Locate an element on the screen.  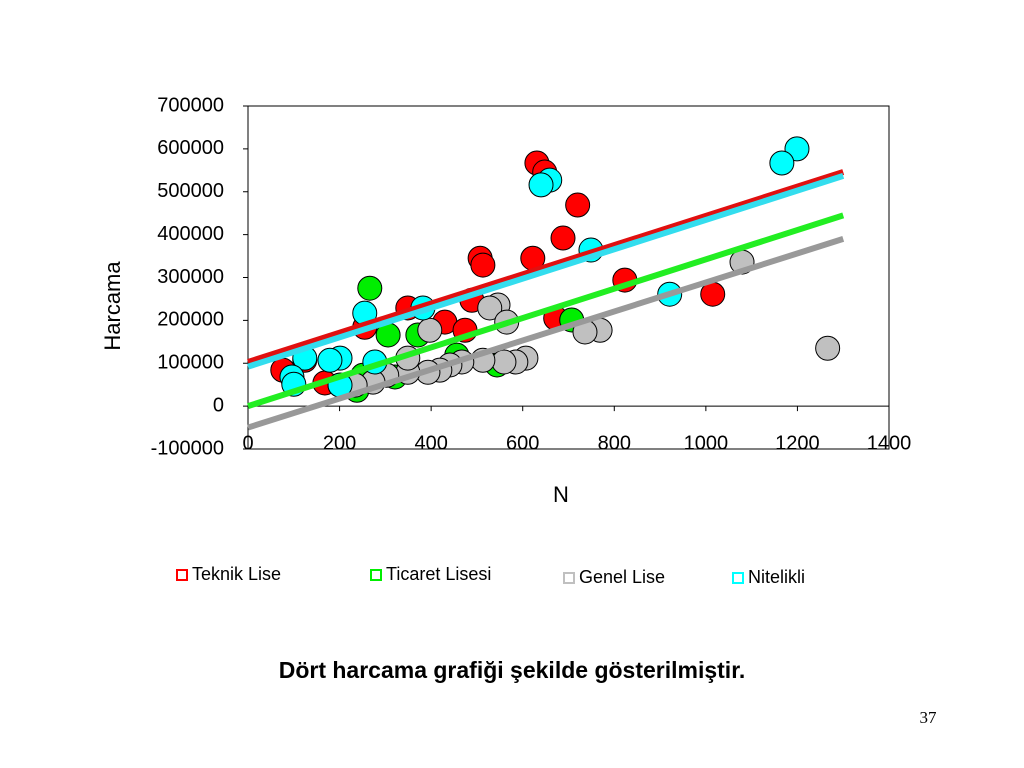
page-number: 37 is located at coordinates (929, 717).